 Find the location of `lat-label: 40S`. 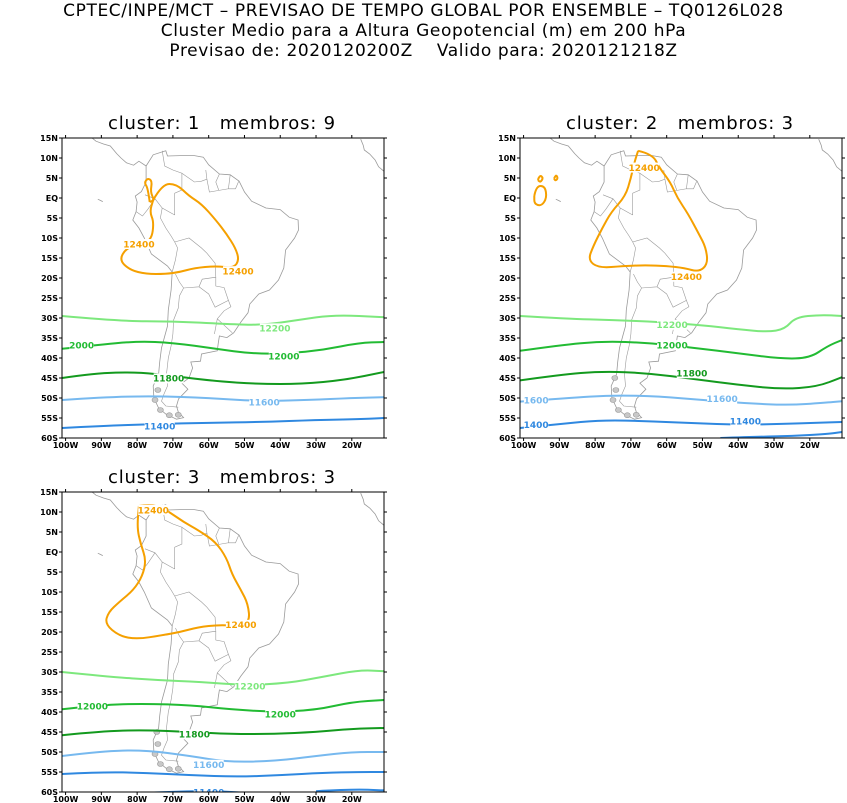

lat-label: 40S is located at coordinates (507, 358).